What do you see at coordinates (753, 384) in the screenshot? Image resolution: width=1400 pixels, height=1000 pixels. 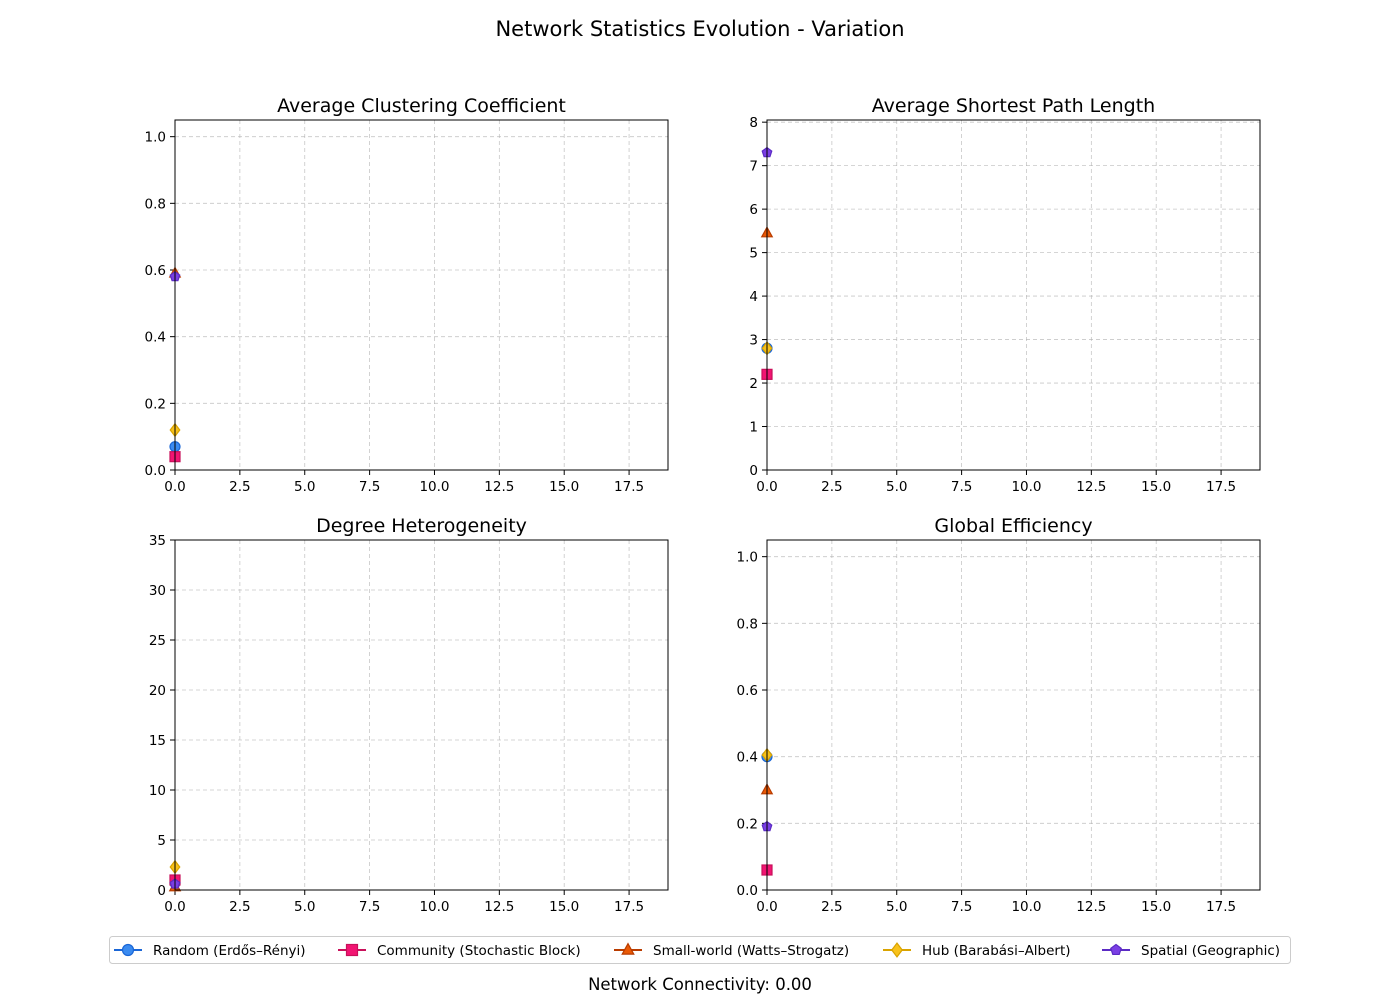 I see `y-tick-label: 2` at bounding box center [753, 384].